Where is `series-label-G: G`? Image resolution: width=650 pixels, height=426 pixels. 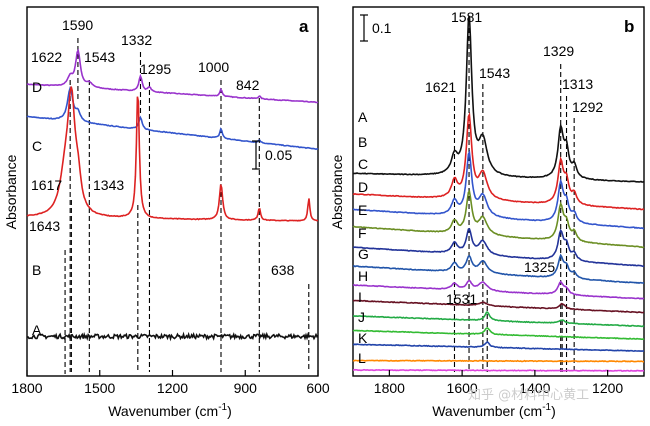
series-label-G: G is located at coordinates (363, 254).